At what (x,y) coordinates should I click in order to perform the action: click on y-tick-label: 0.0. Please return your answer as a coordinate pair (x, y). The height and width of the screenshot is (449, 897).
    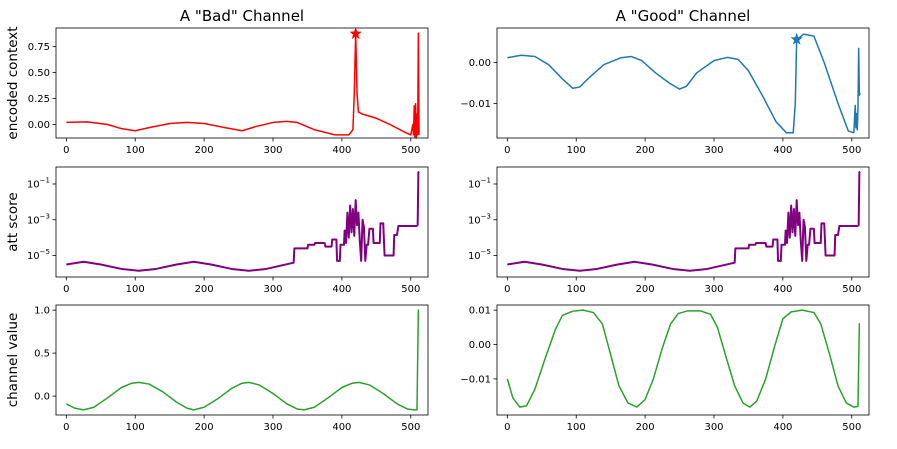
    Looking at the image, I should click on (42, 397).